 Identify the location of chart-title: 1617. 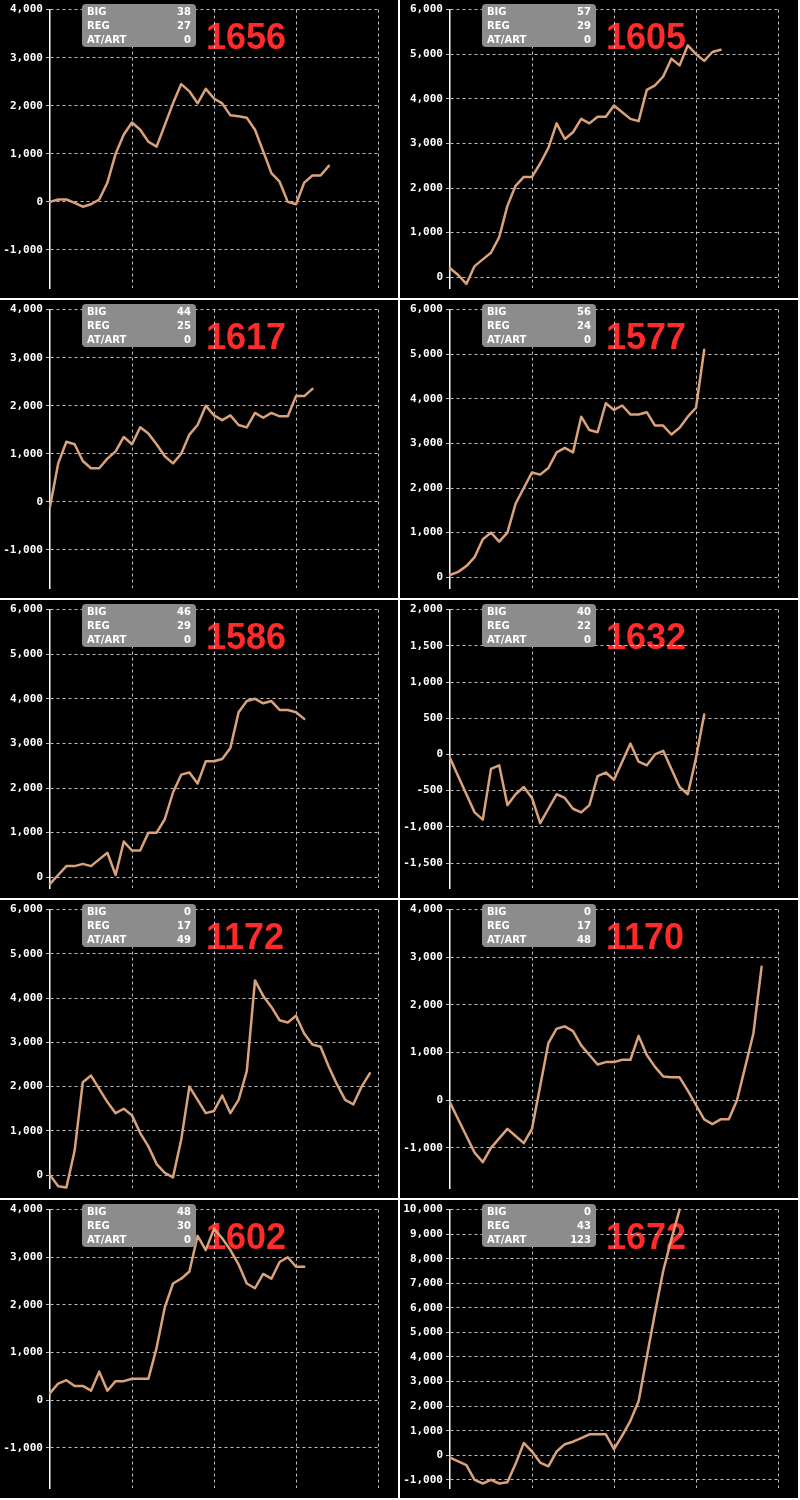
(246, 336).